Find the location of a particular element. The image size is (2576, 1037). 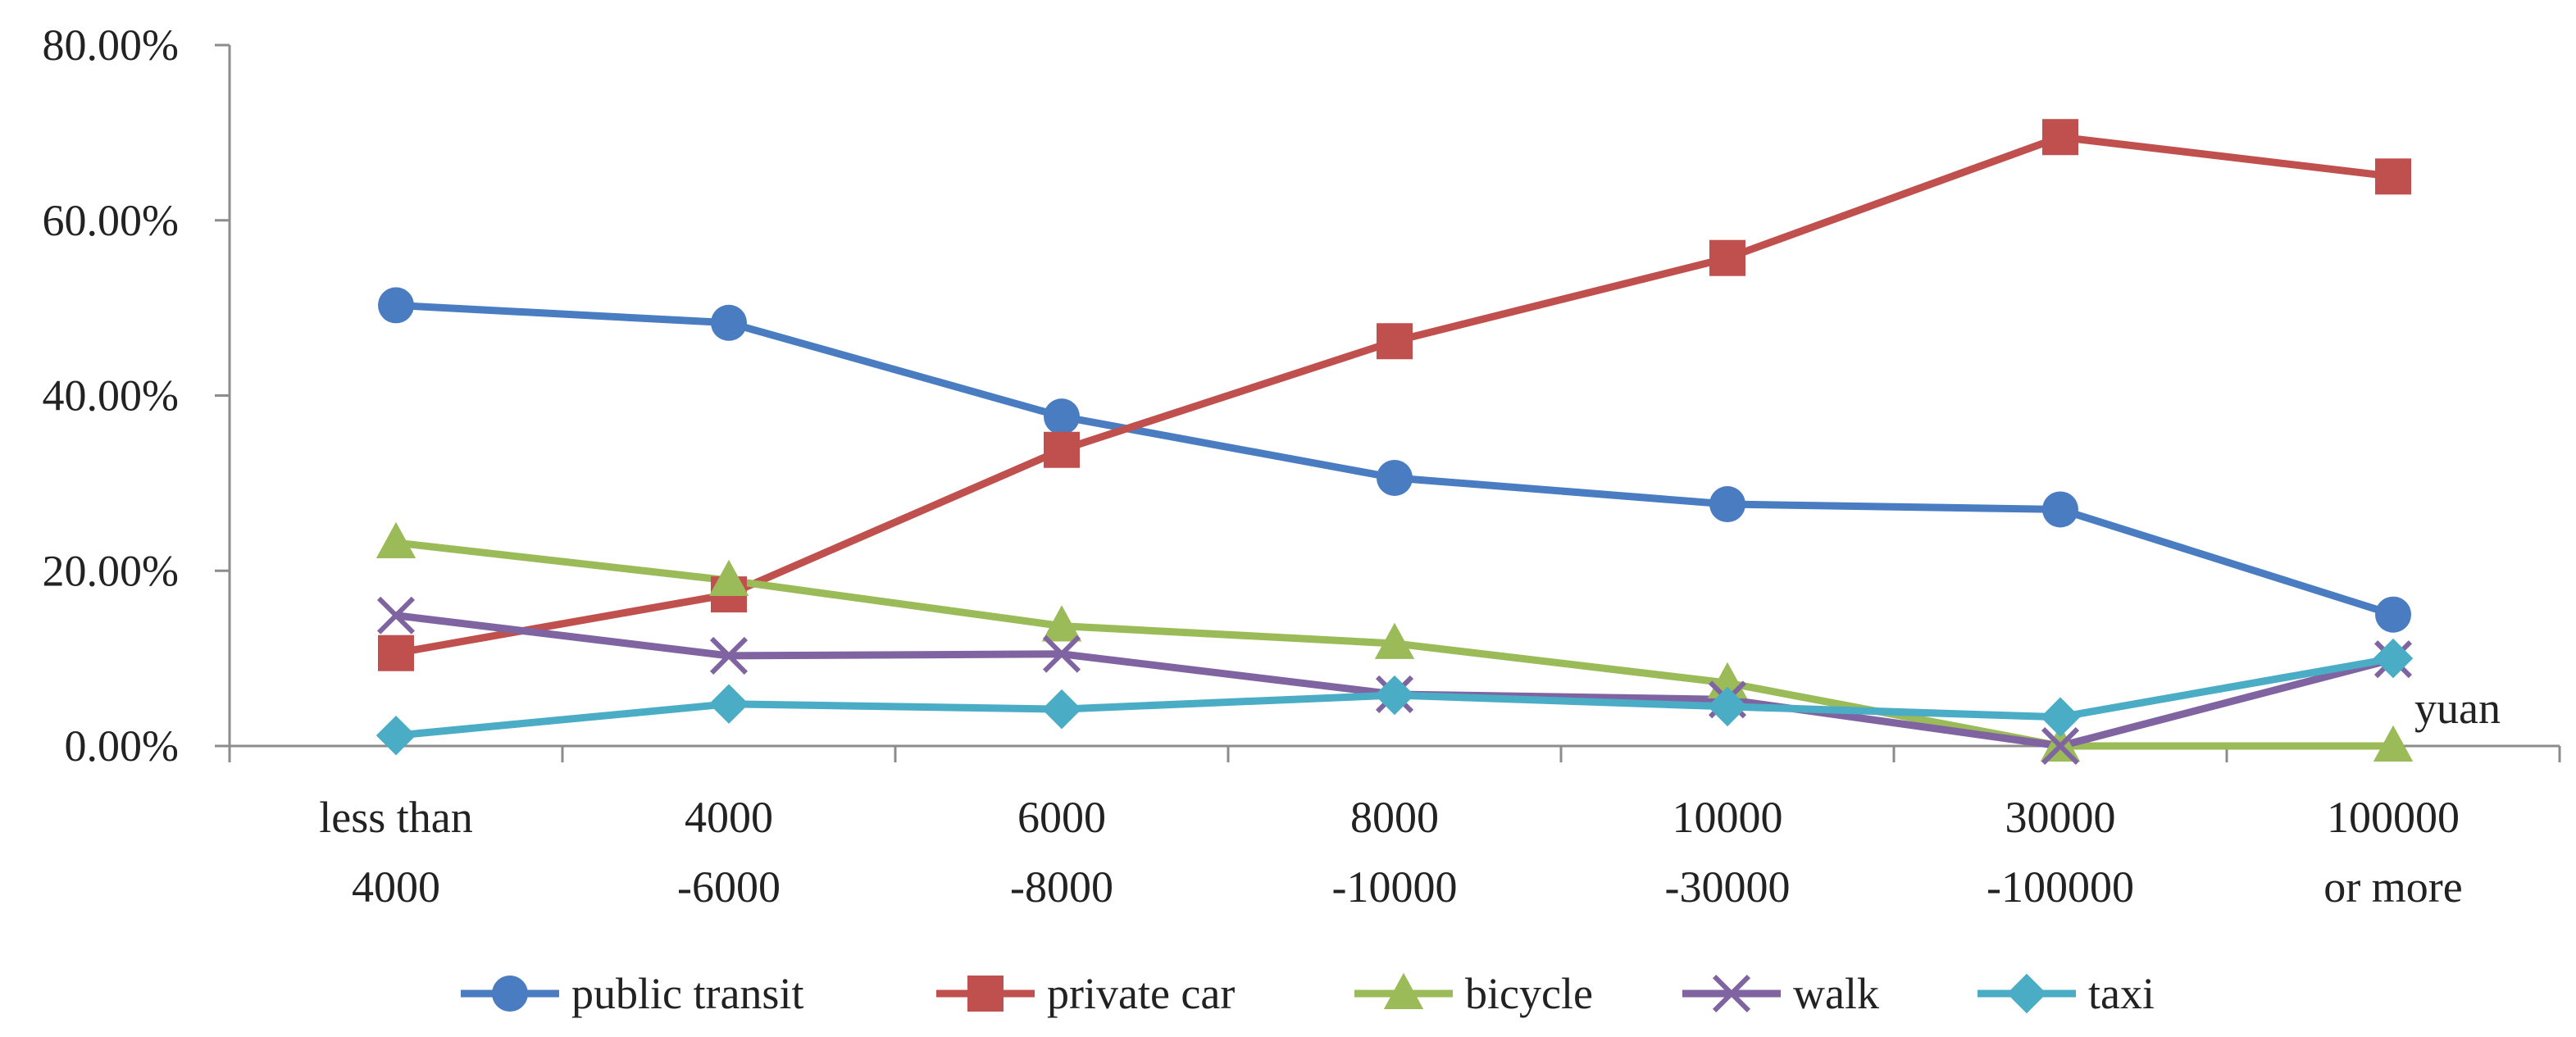

legend-item-public-transit: public transit is located at coordinates (632, 994).